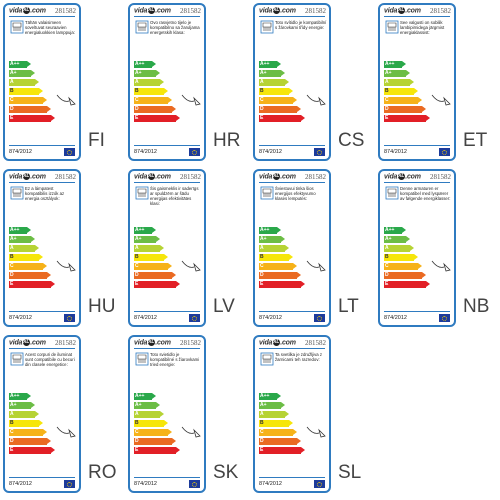 The image size is (500, 500). Describe the element at coordinates (96, 140) in the screenshot. I see `language-code: FI` at that location.